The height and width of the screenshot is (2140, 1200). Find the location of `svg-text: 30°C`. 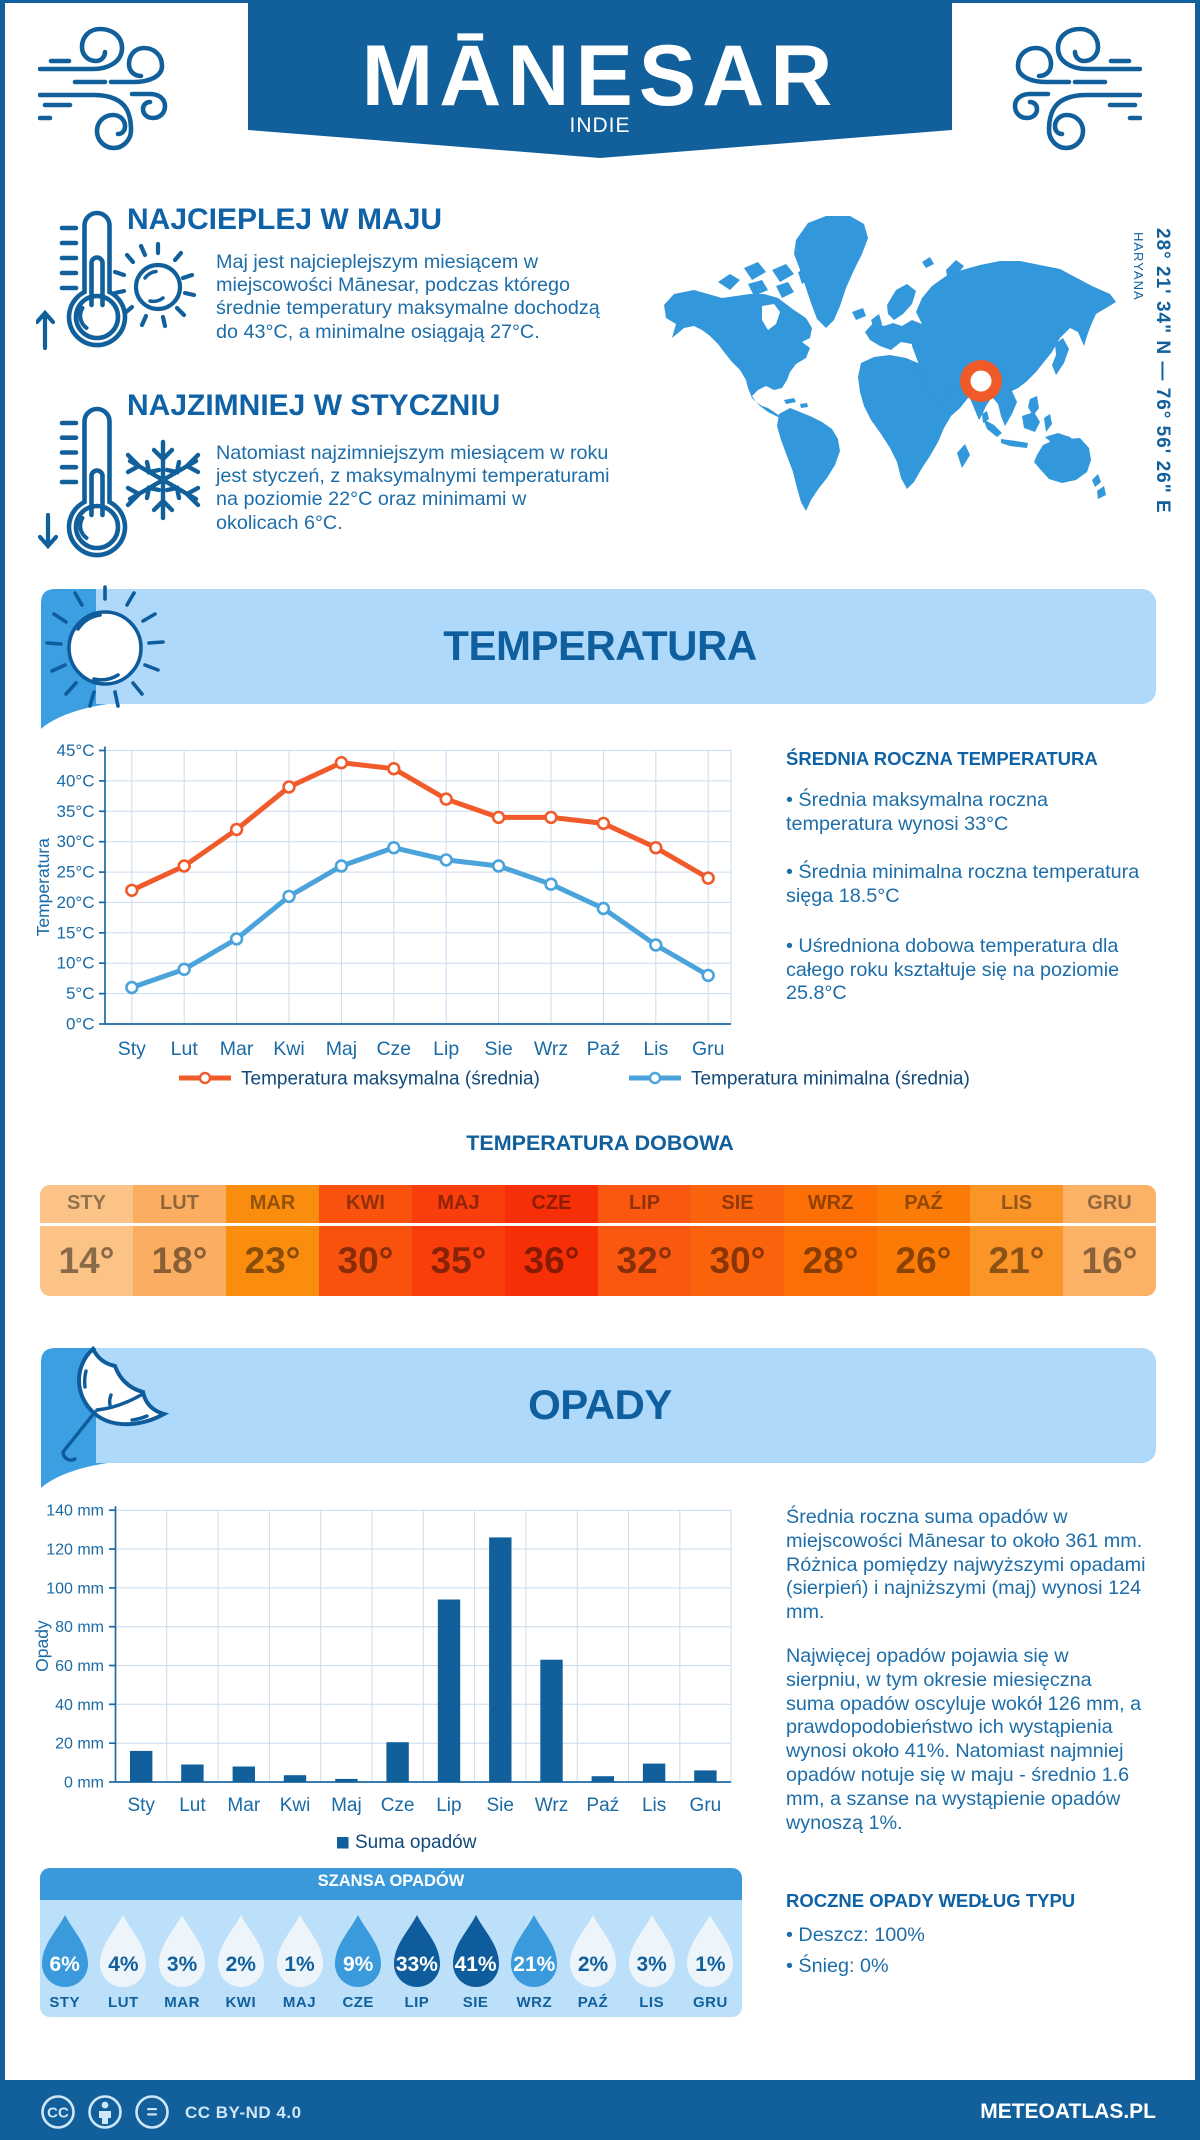

svg-text: 30°C is located at coordinates (76, 841).